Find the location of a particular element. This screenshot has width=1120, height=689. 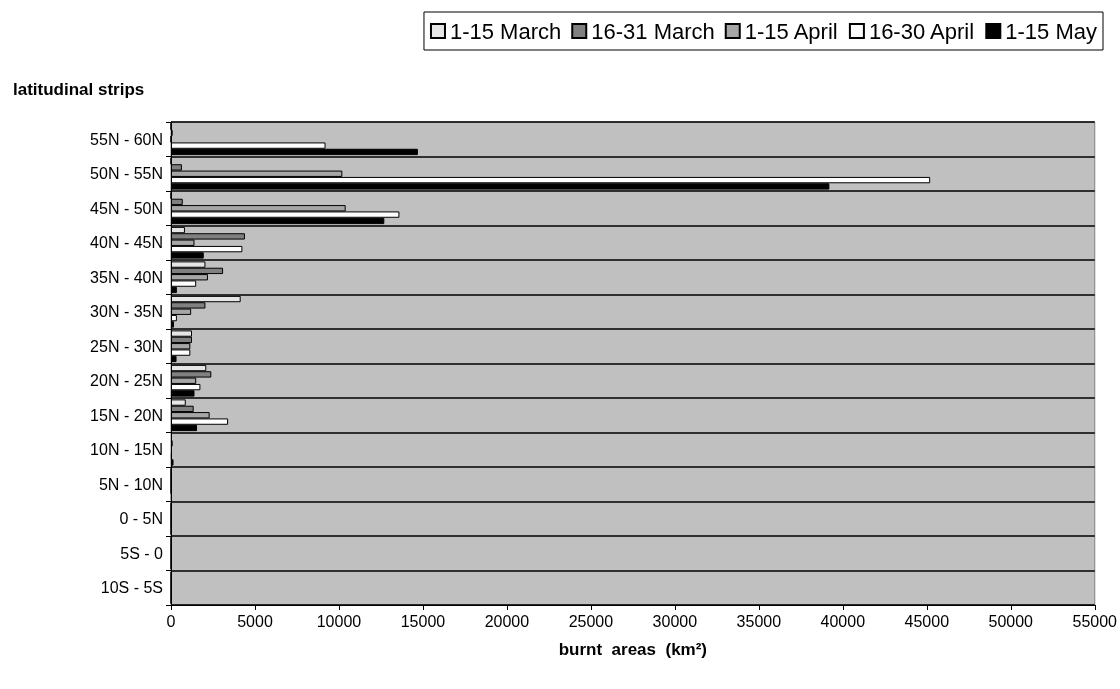

y-tick-label: 5S - 0 is located at coordinates (142, 553).